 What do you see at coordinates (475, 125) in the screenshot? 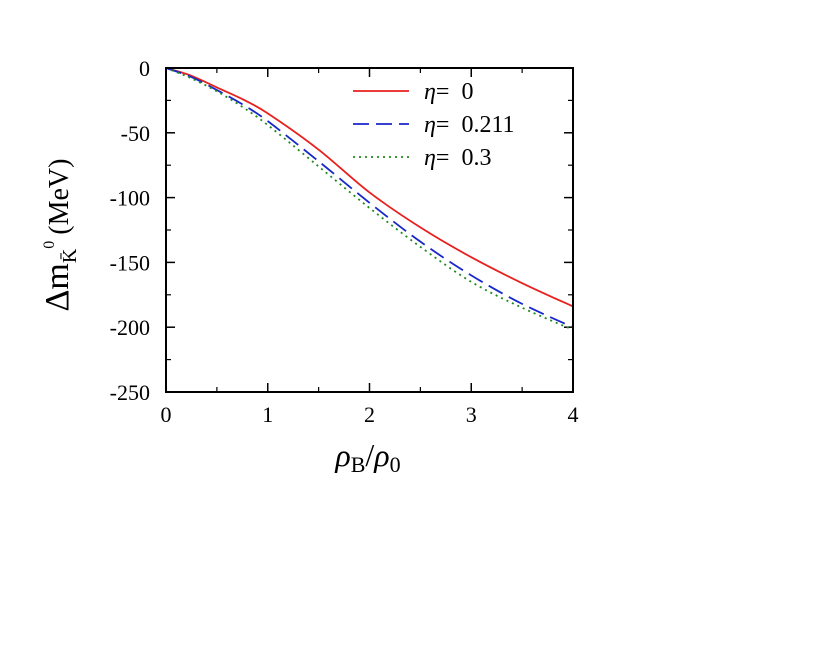
I see `legend-value: = 0.211` at bounding box center [475, 125].